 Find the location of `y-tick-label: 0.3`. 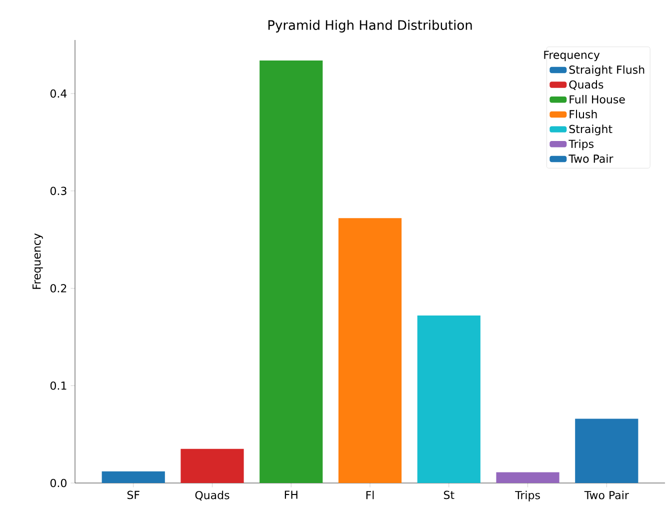

y-tick-label: 0.3 is located at coordinates (58, 191).